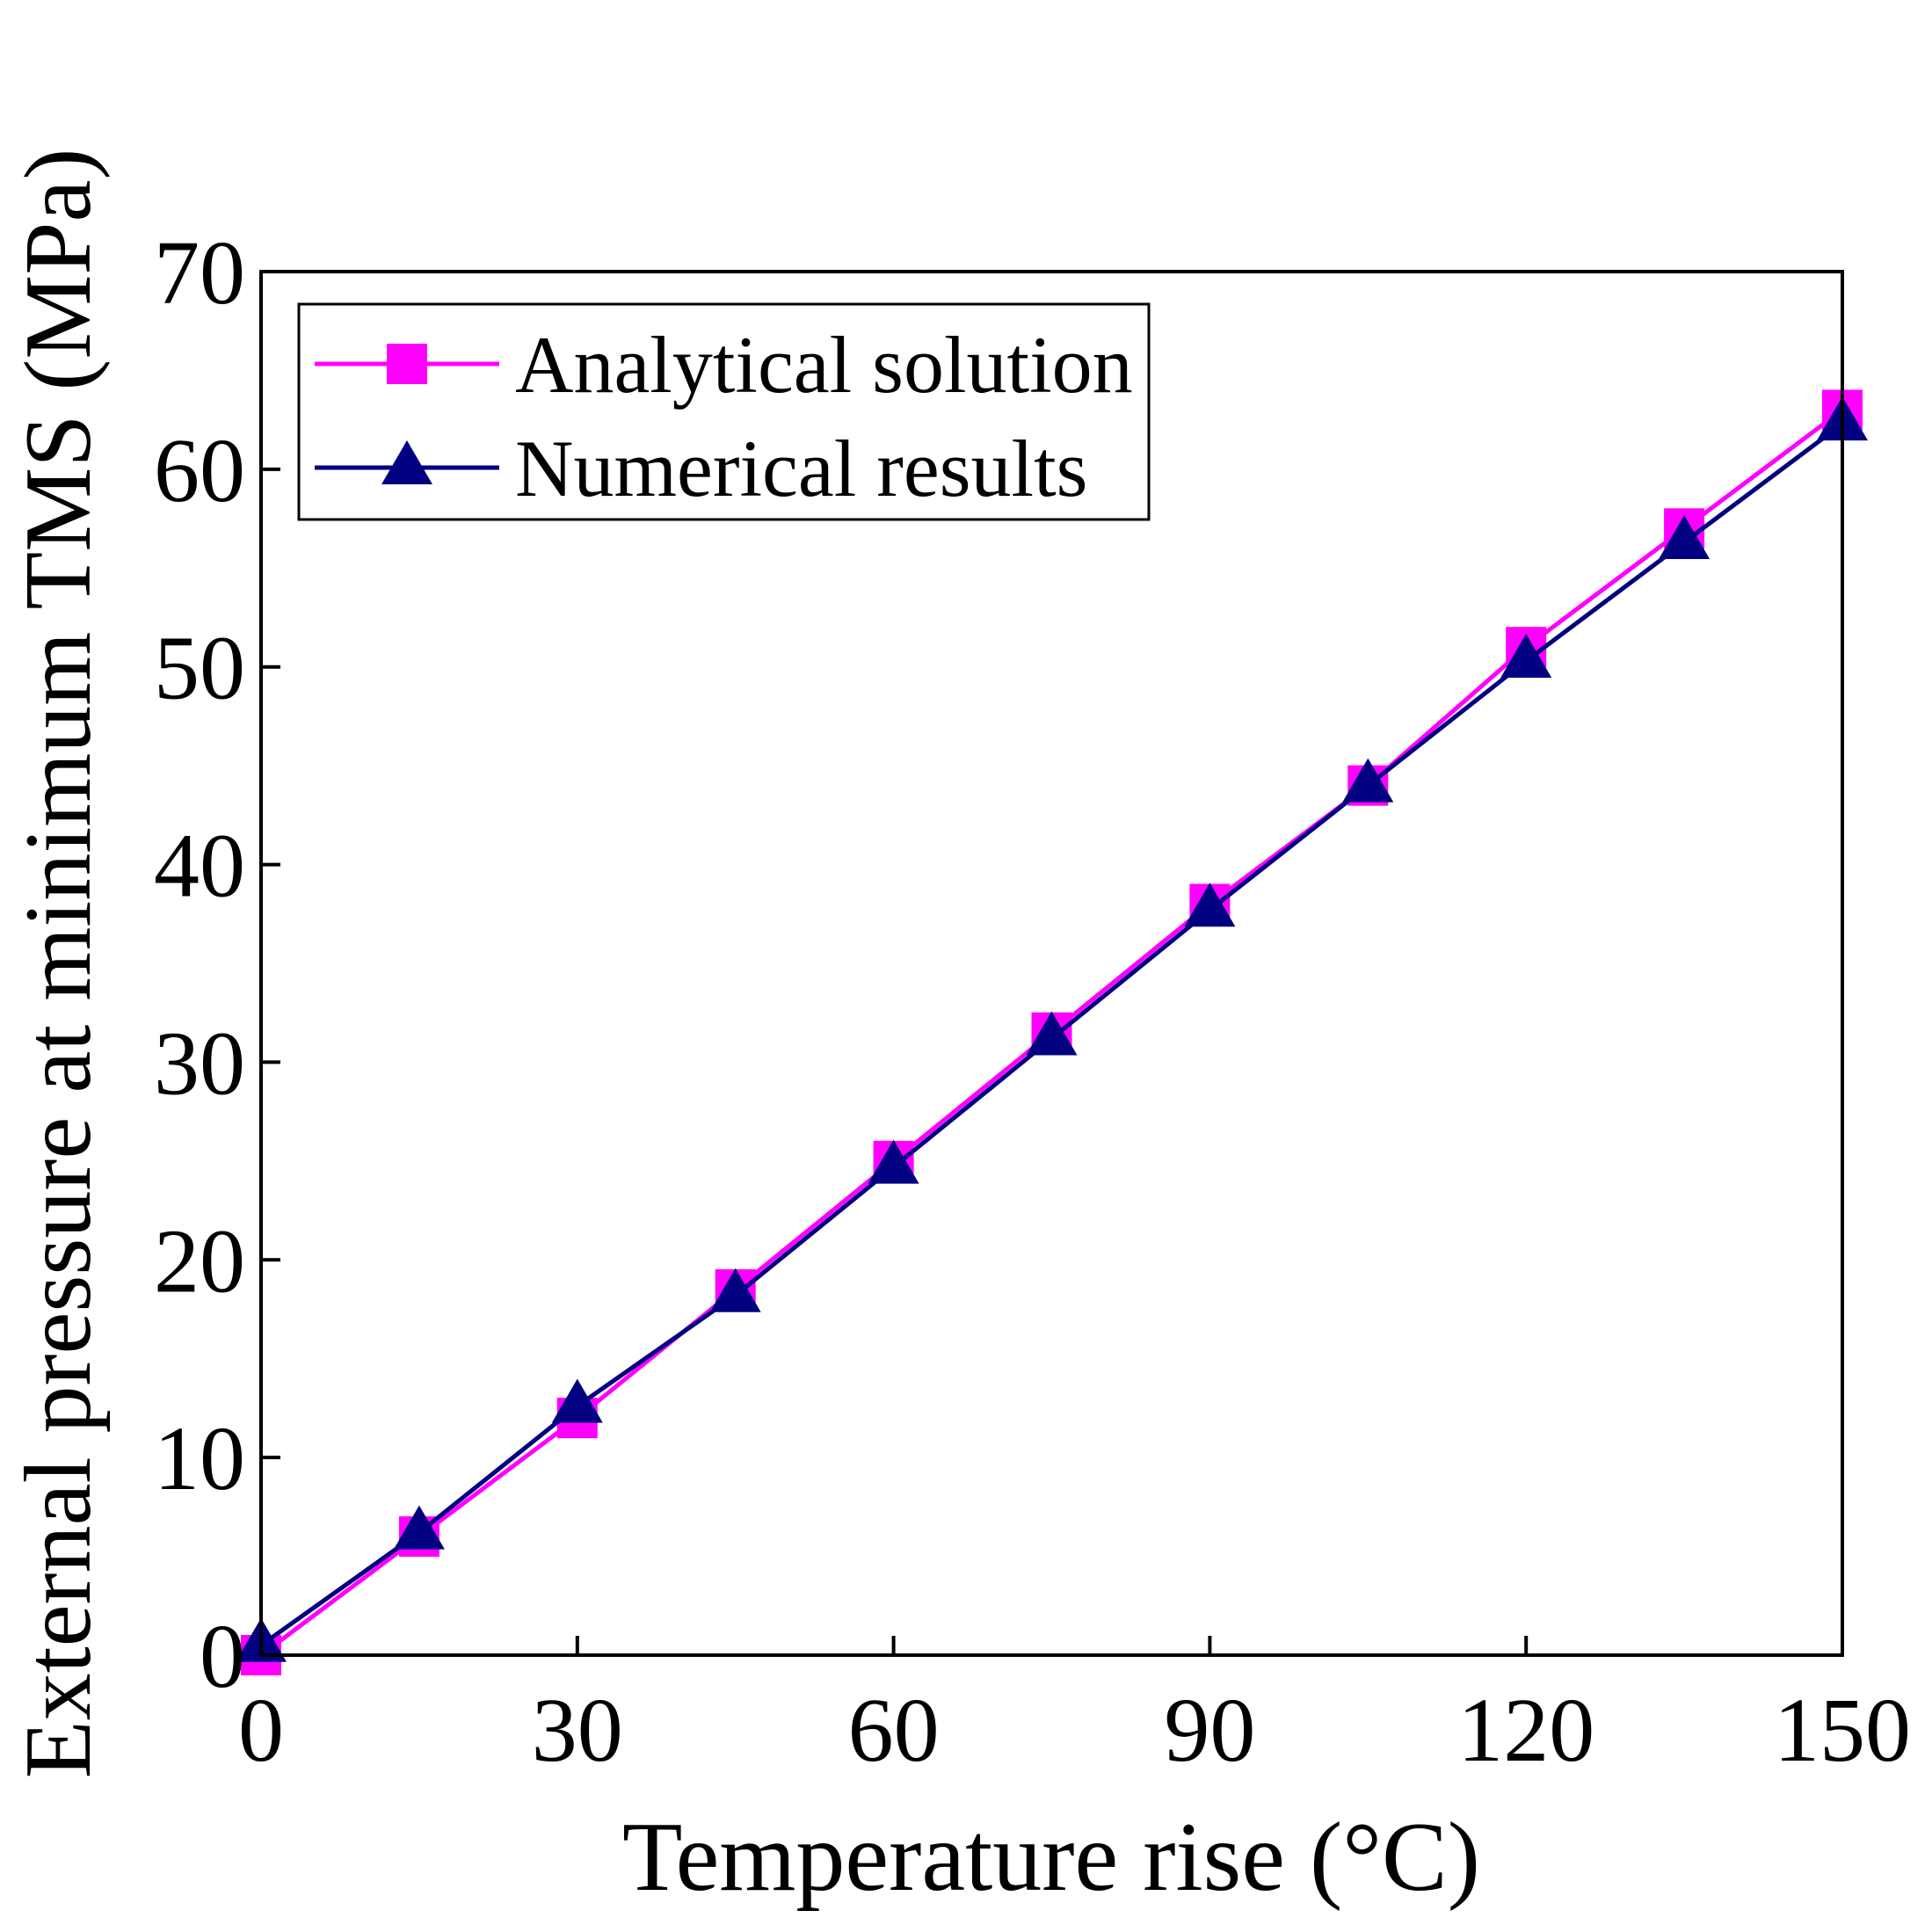 The width and height of the screenshot is (1932, 1925). I want to click on y-tick-label: 30, so click(199, 1063).